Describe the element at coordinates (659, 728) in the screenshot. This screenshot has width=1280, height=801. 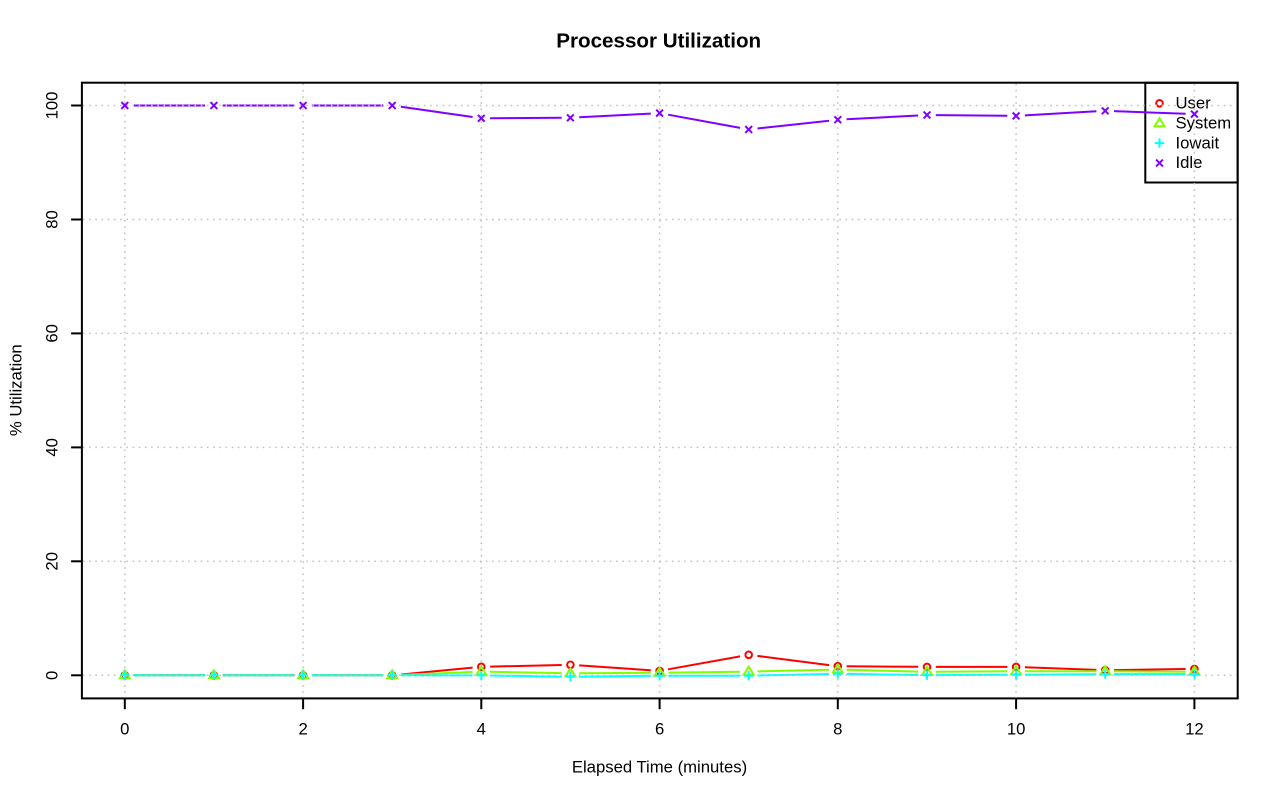
I see `svg-text: 6` at that location.